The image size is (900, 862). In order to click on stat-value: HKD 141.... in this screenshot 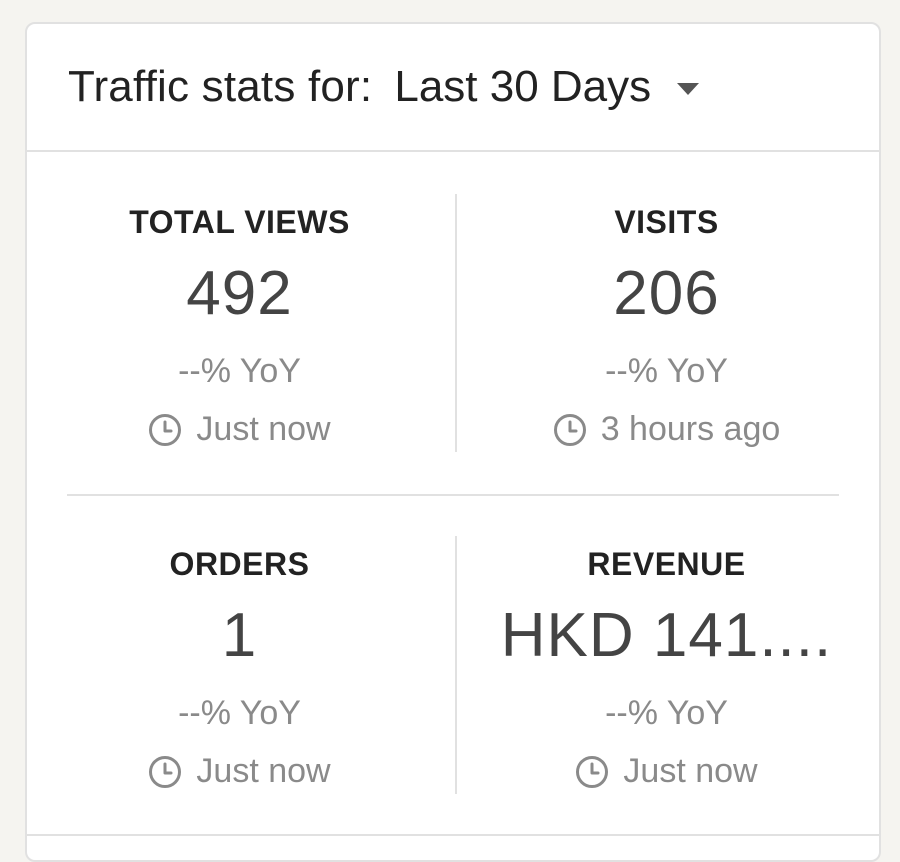, I will do `click(666, 635)`.